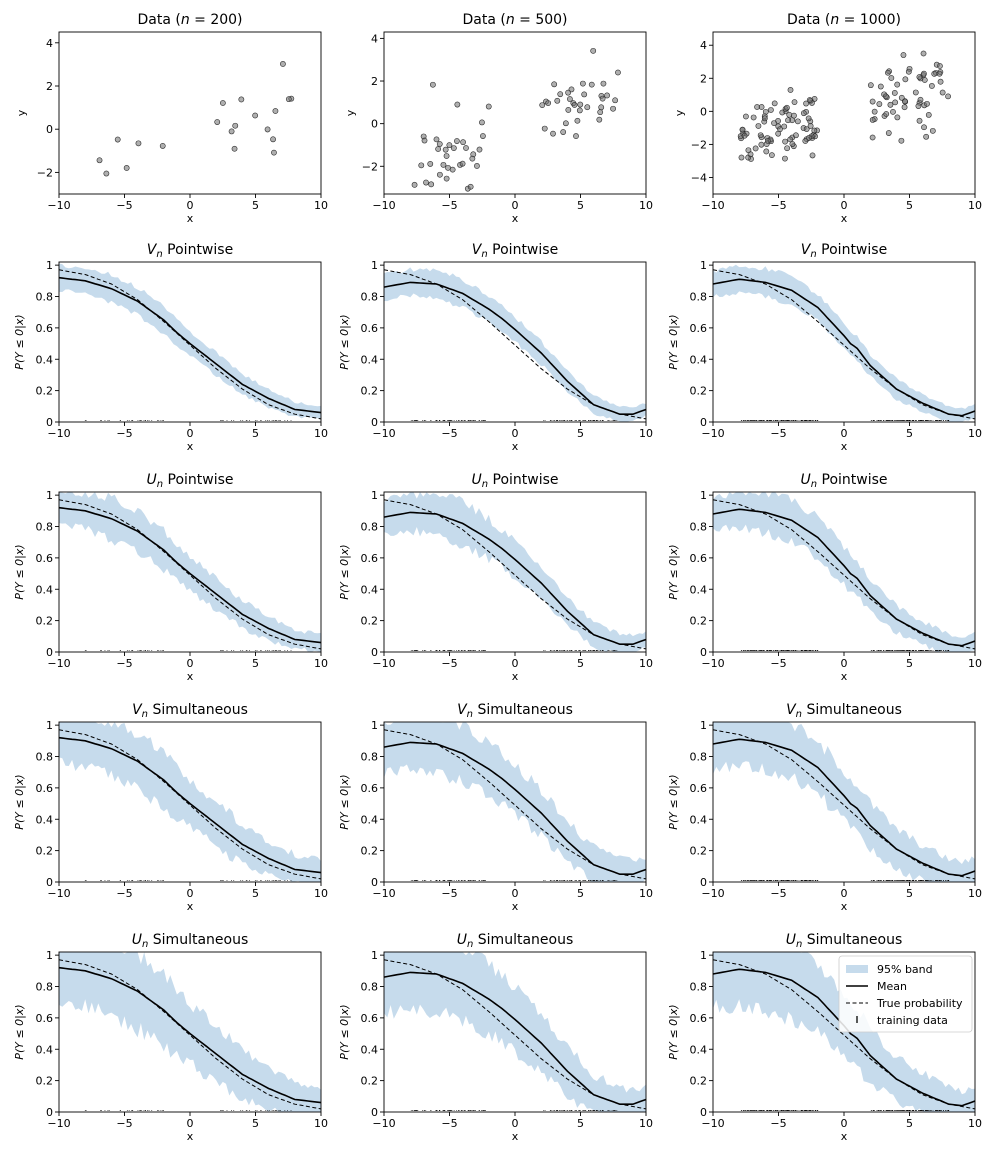 This screenshot has width=996, height=1163. I want to click on panel-title: Data (n = 1000), so click(844, 20).